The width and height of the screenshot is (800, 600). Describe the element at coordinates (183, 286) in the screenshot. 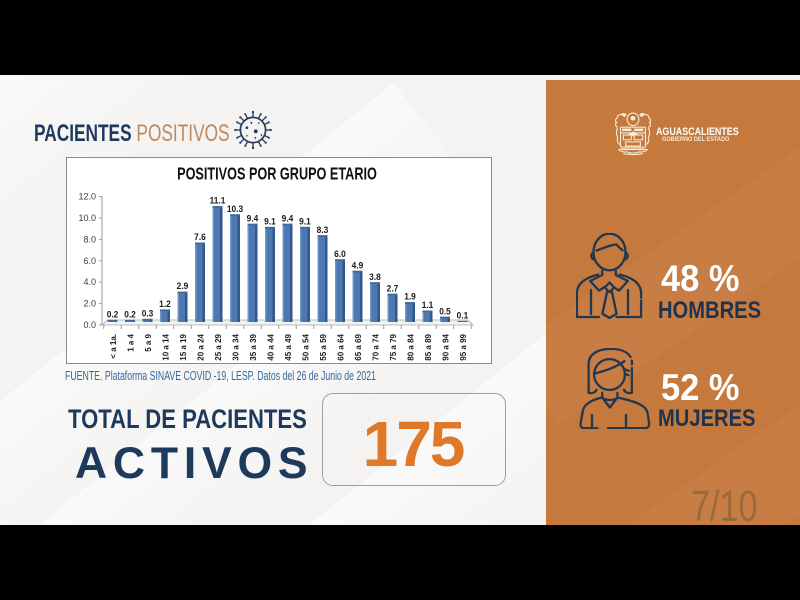

I see `svg-text: 2.9` at that location.